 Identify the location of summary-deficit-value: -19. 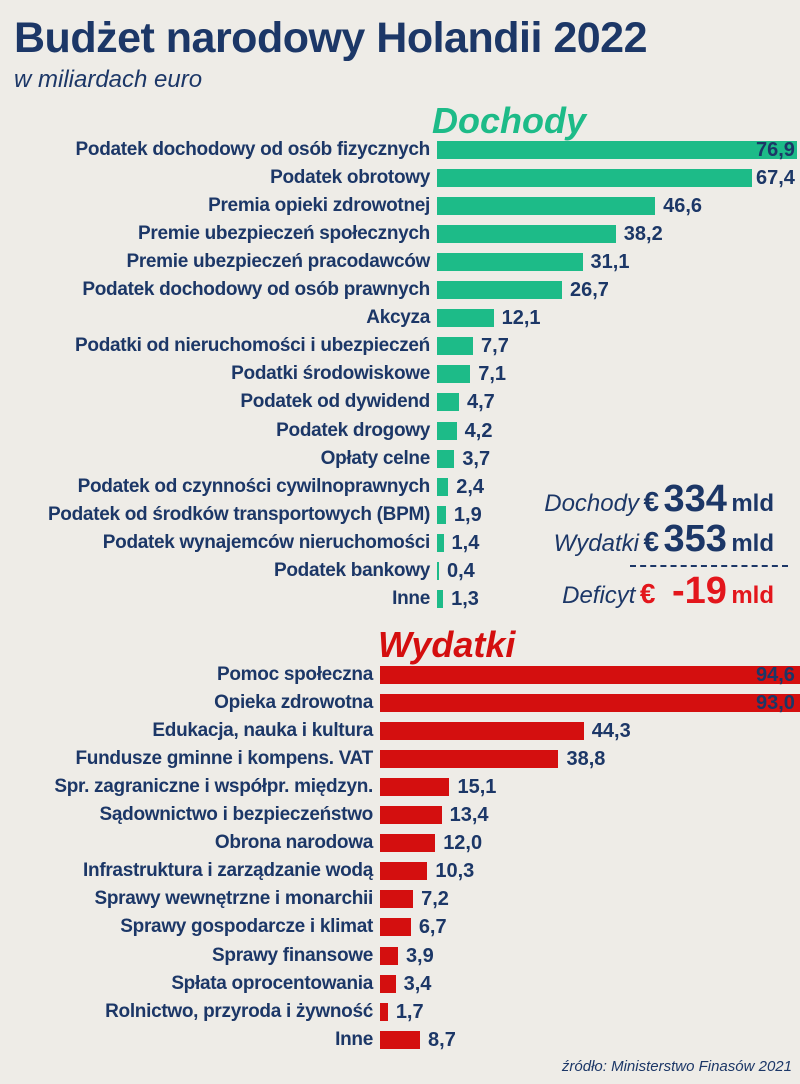
(699, 591).